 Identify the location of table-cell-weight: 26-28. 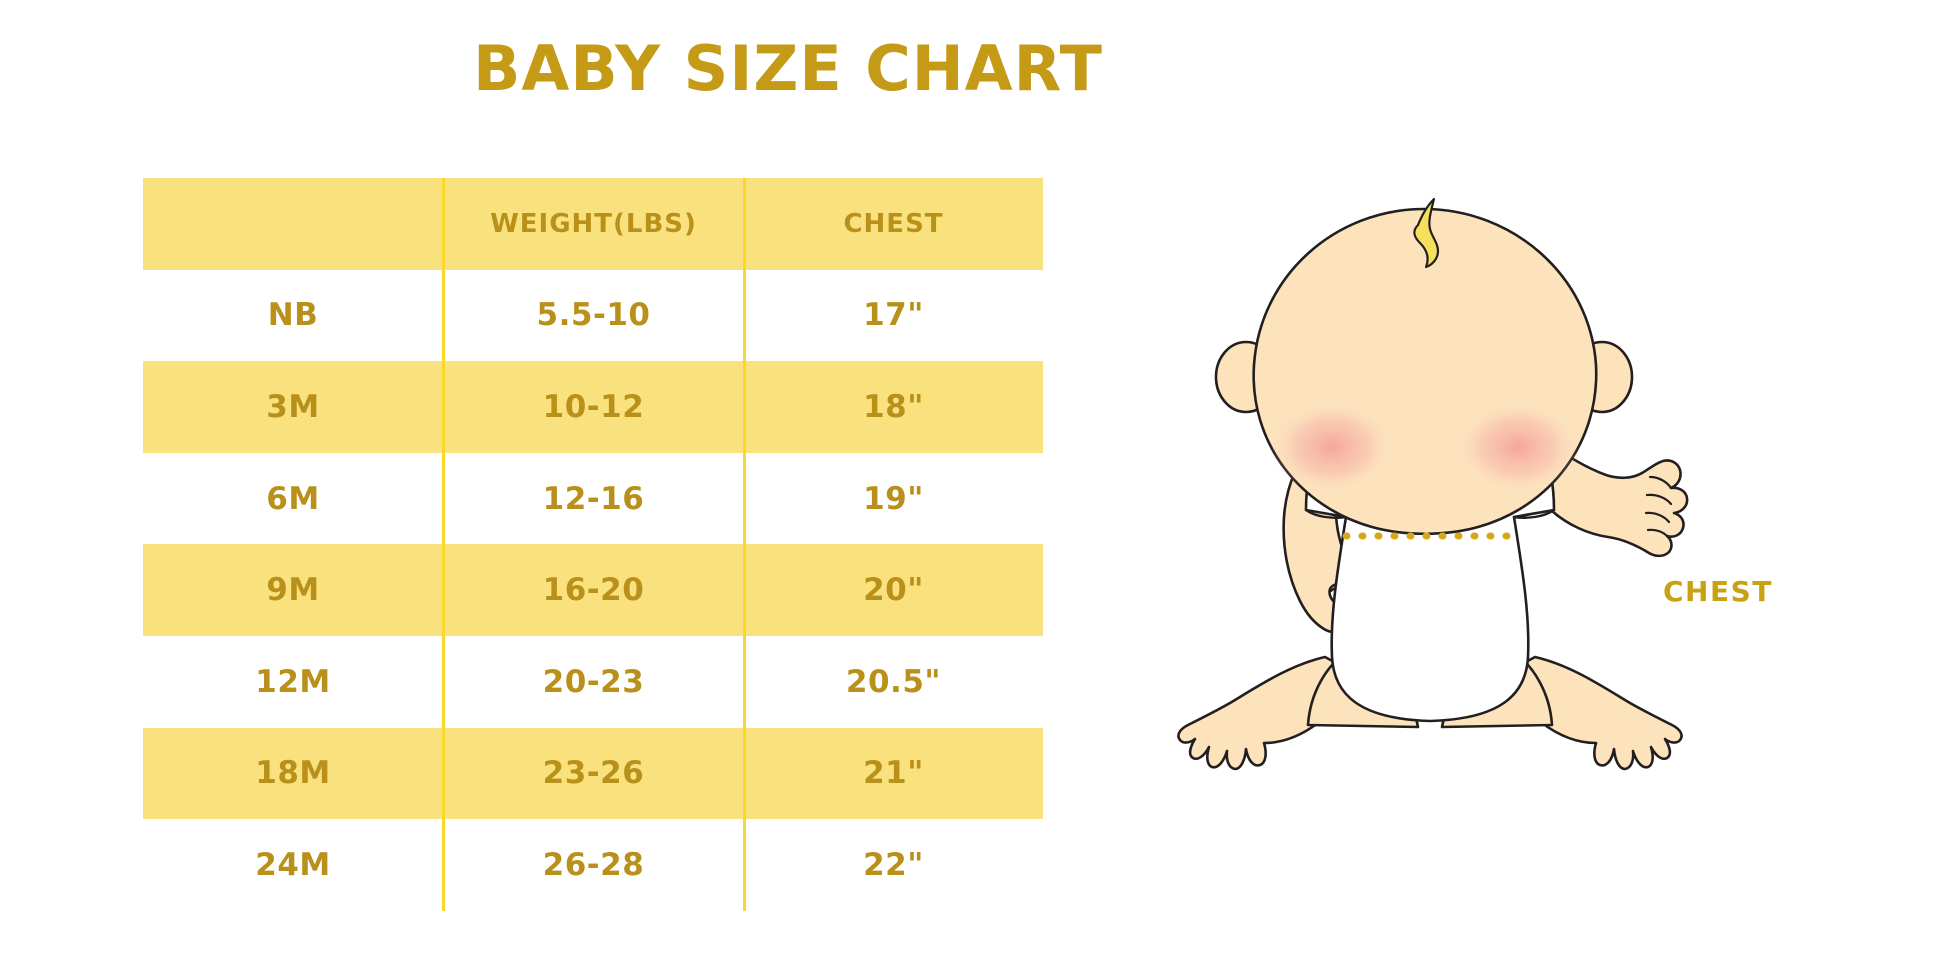
(593, 864).